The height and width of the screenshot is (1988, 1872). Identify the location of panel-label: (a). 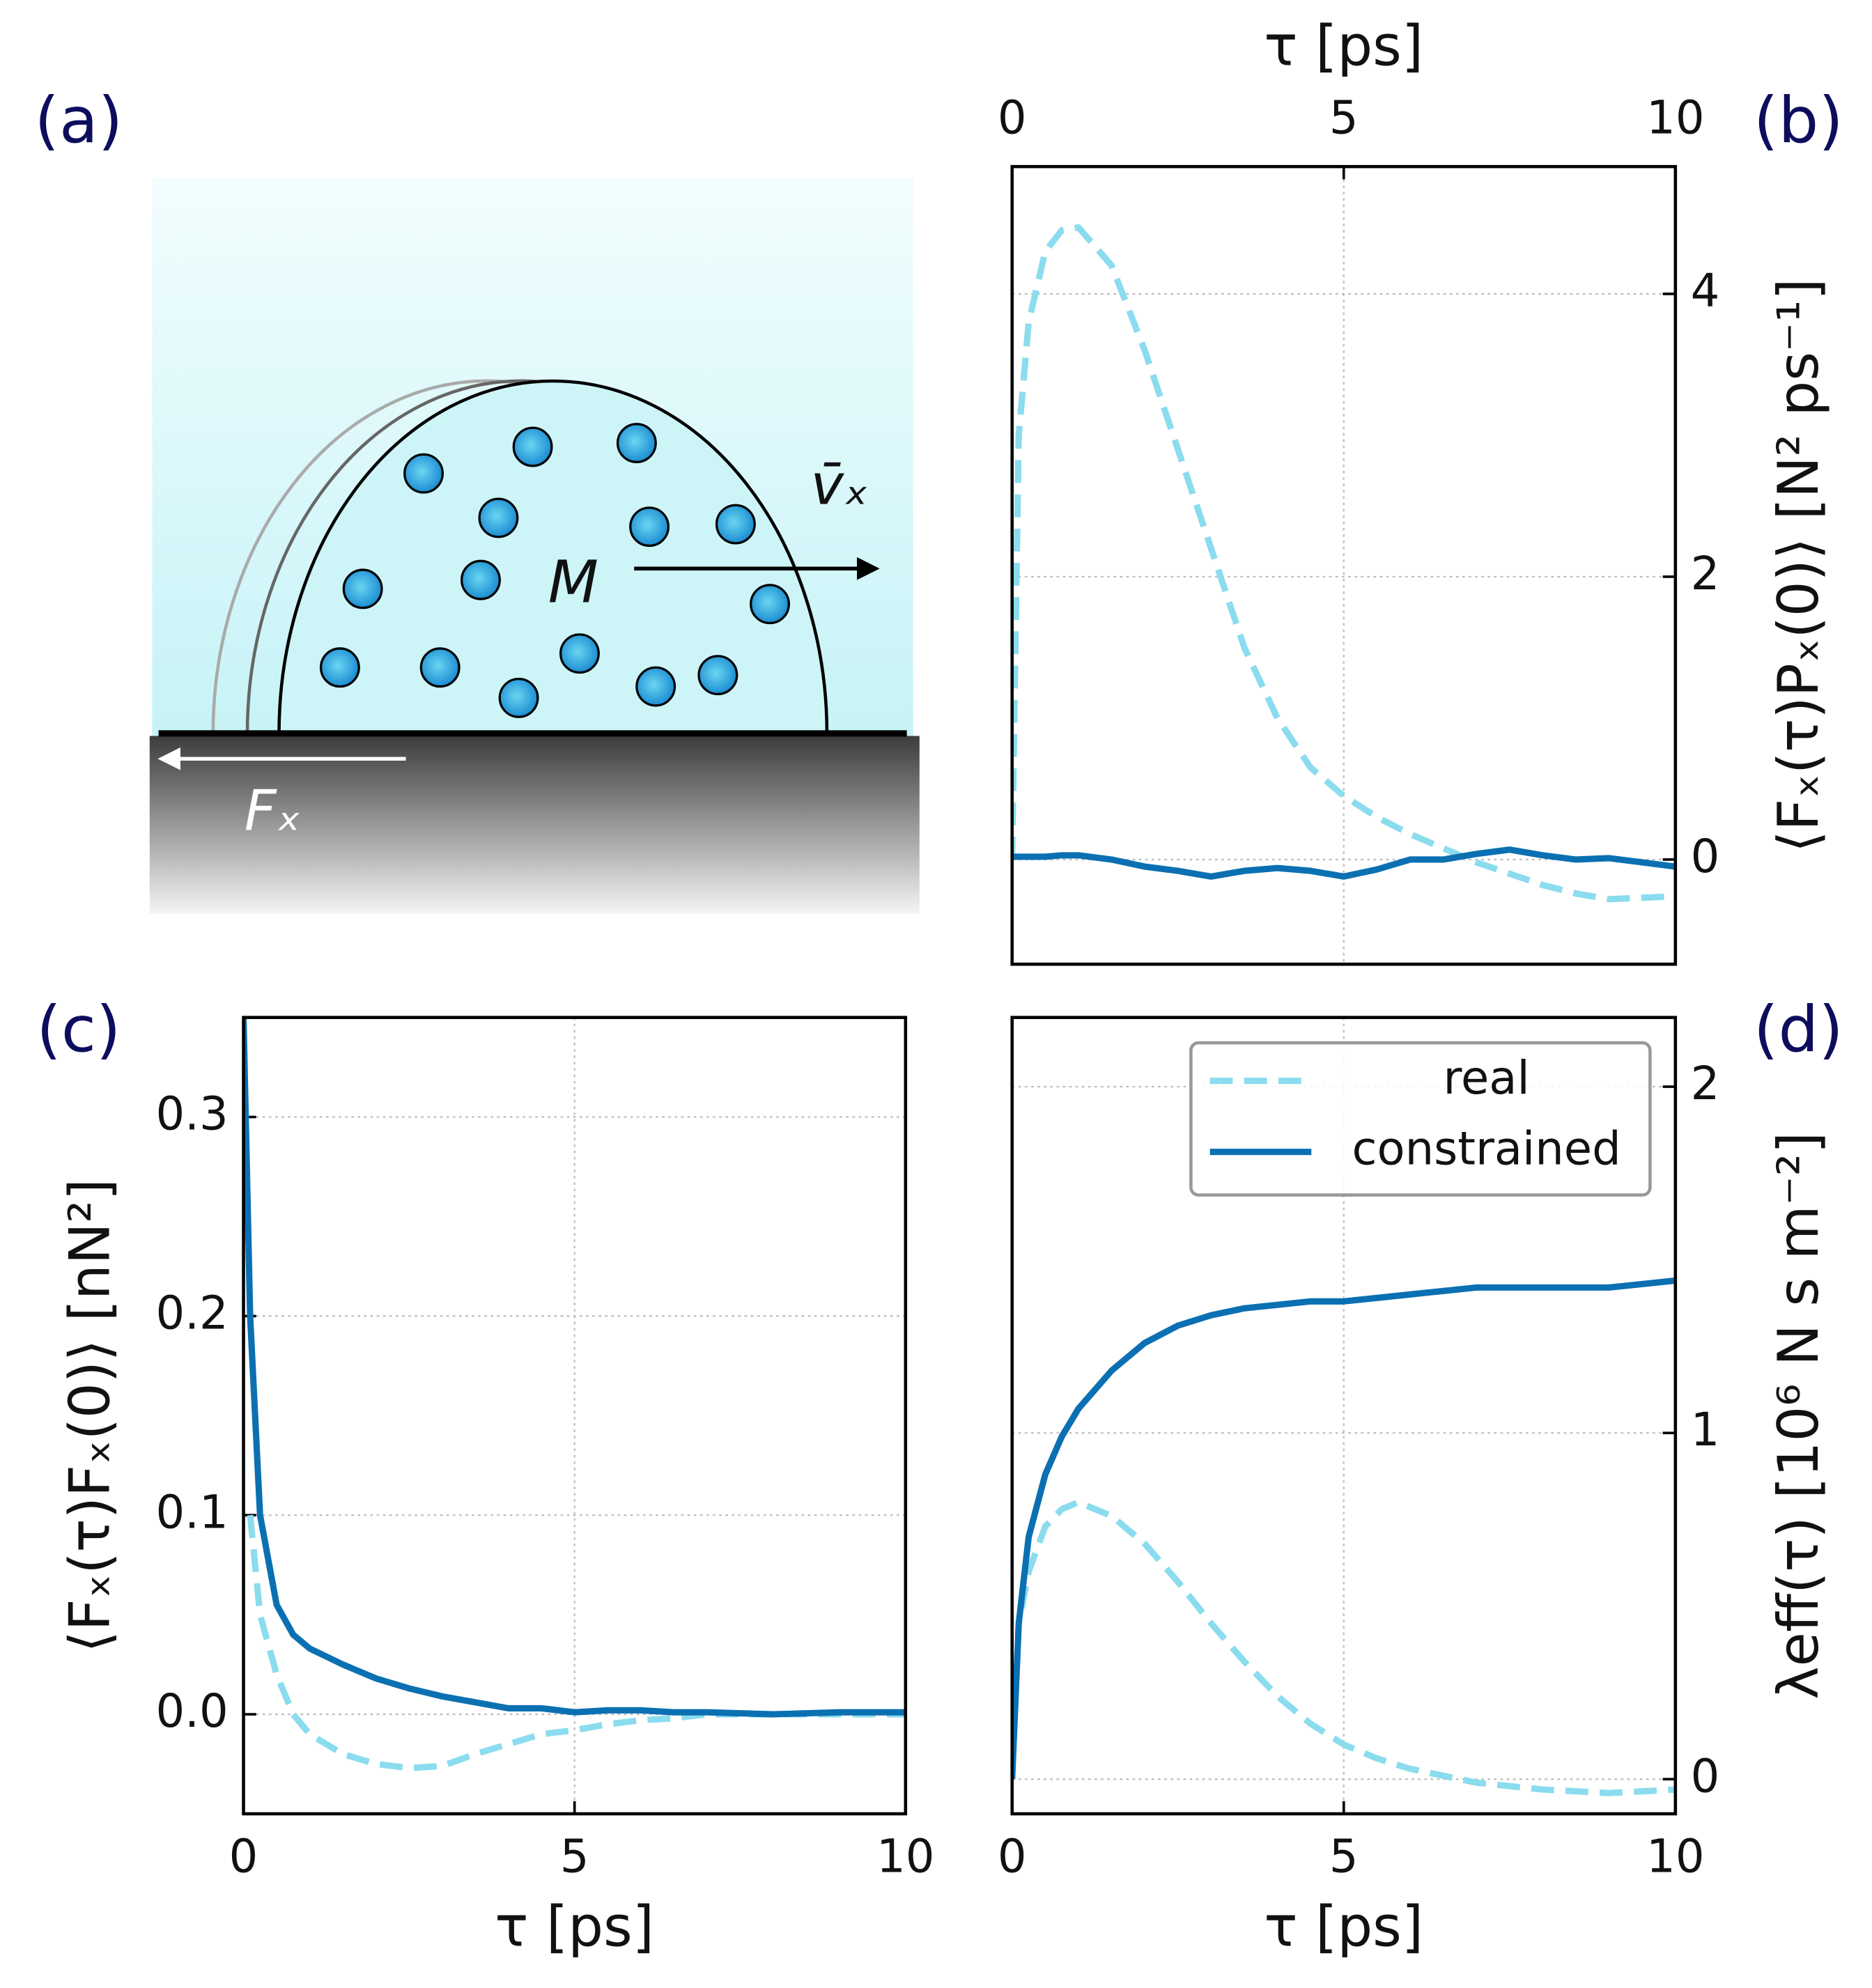
(78, 120).